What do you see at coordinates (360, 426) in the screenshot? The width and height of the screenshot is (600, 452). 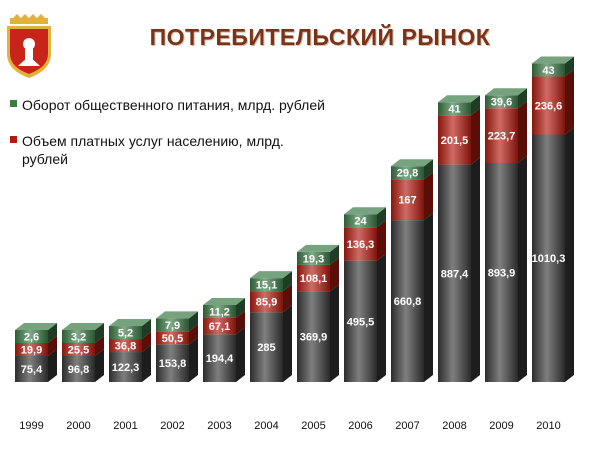 I see `x-tick-label: 2006` at bounding box center [360, 426].